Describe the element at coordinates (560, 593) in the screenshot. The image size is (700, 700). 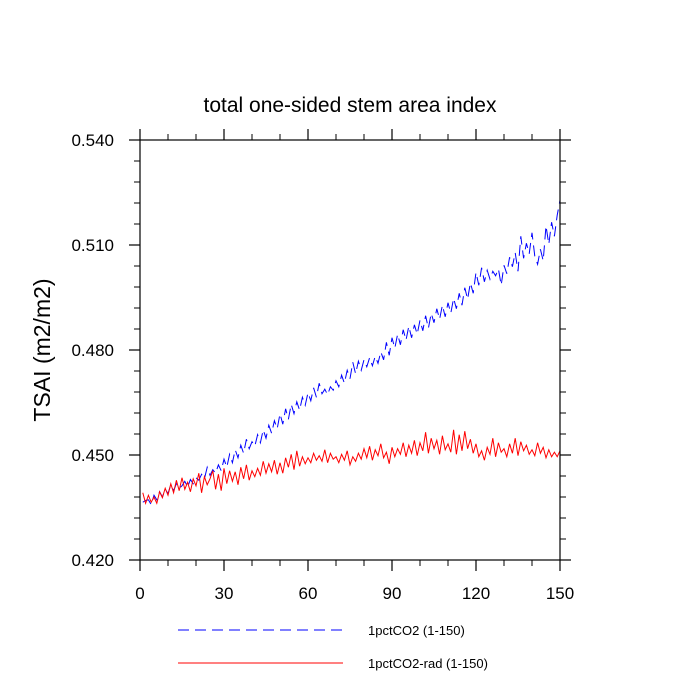
I see `x-tick-label: 150` at that location.